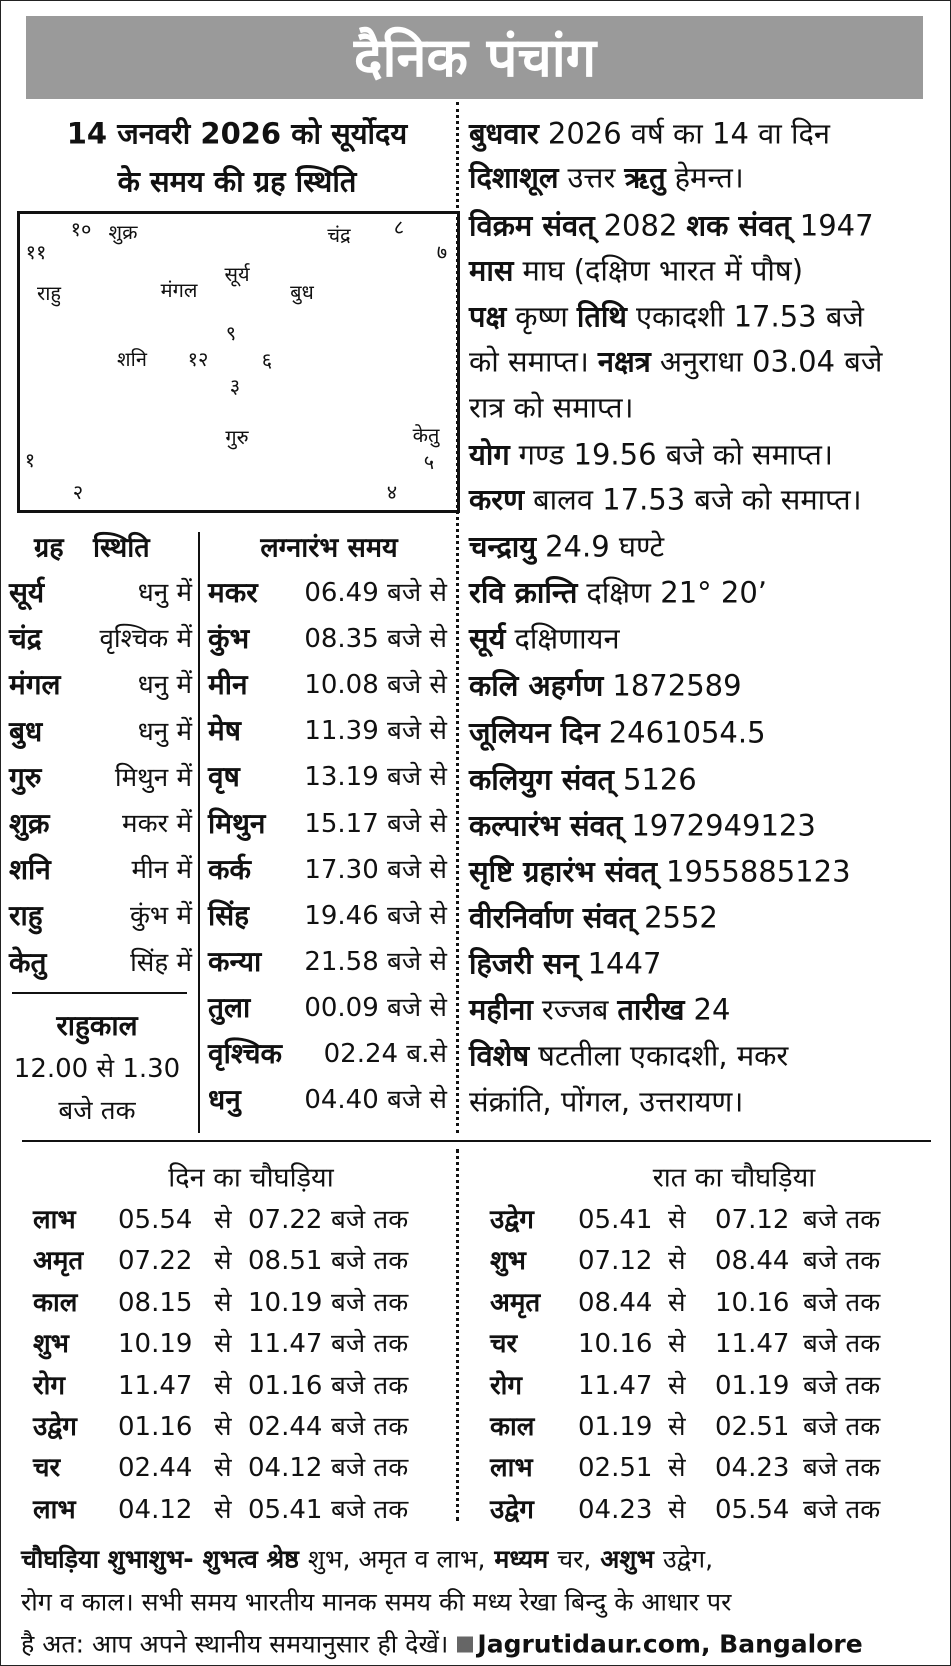  What do you see at coordinates (666, 316) in the screenshot?
I see `info-line: पक्ष कृष्ण तिथि एकादशी 17.53 बजे` at bounding box center [666, 316].